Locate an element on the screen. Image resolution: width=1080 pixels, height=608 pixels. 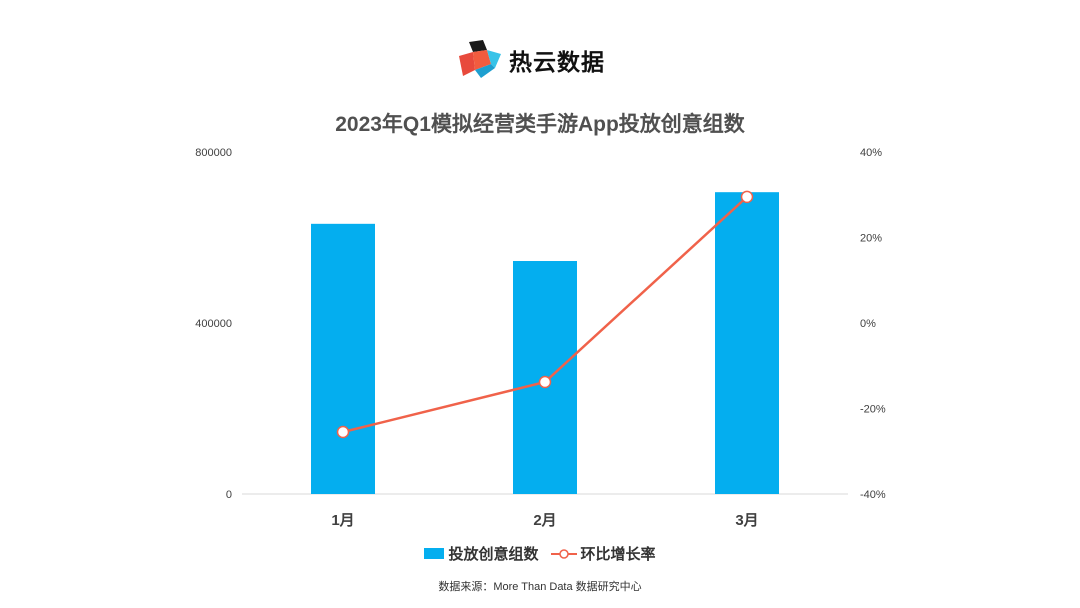
legend-item-bars: 投放创意组数 is located at coordinates (481, 553).